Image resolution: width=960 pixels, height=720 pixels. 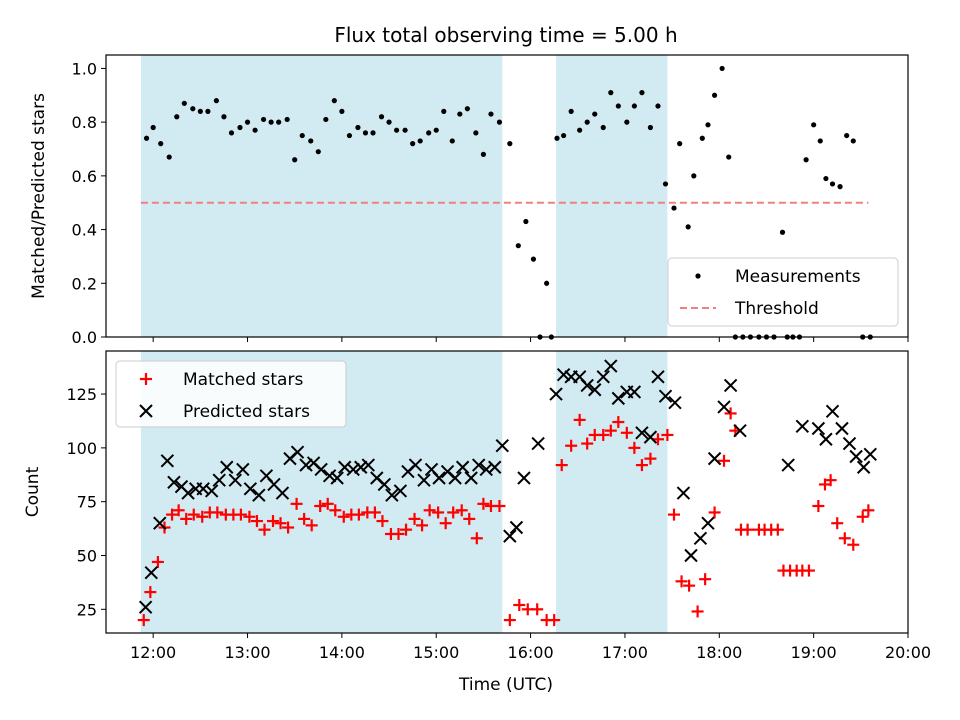 I want to click on legend-matched-label: Matched stars, so click(x=243, y=380).